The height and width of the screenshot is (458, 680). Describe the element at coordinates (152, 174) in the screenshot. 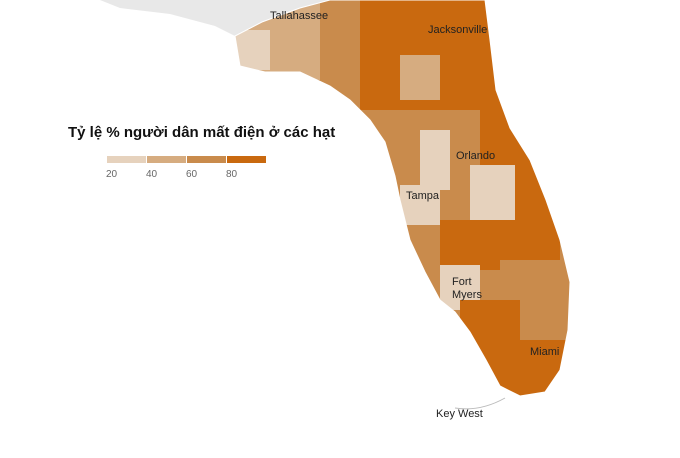

I see `legend-tick: 40` at that location.